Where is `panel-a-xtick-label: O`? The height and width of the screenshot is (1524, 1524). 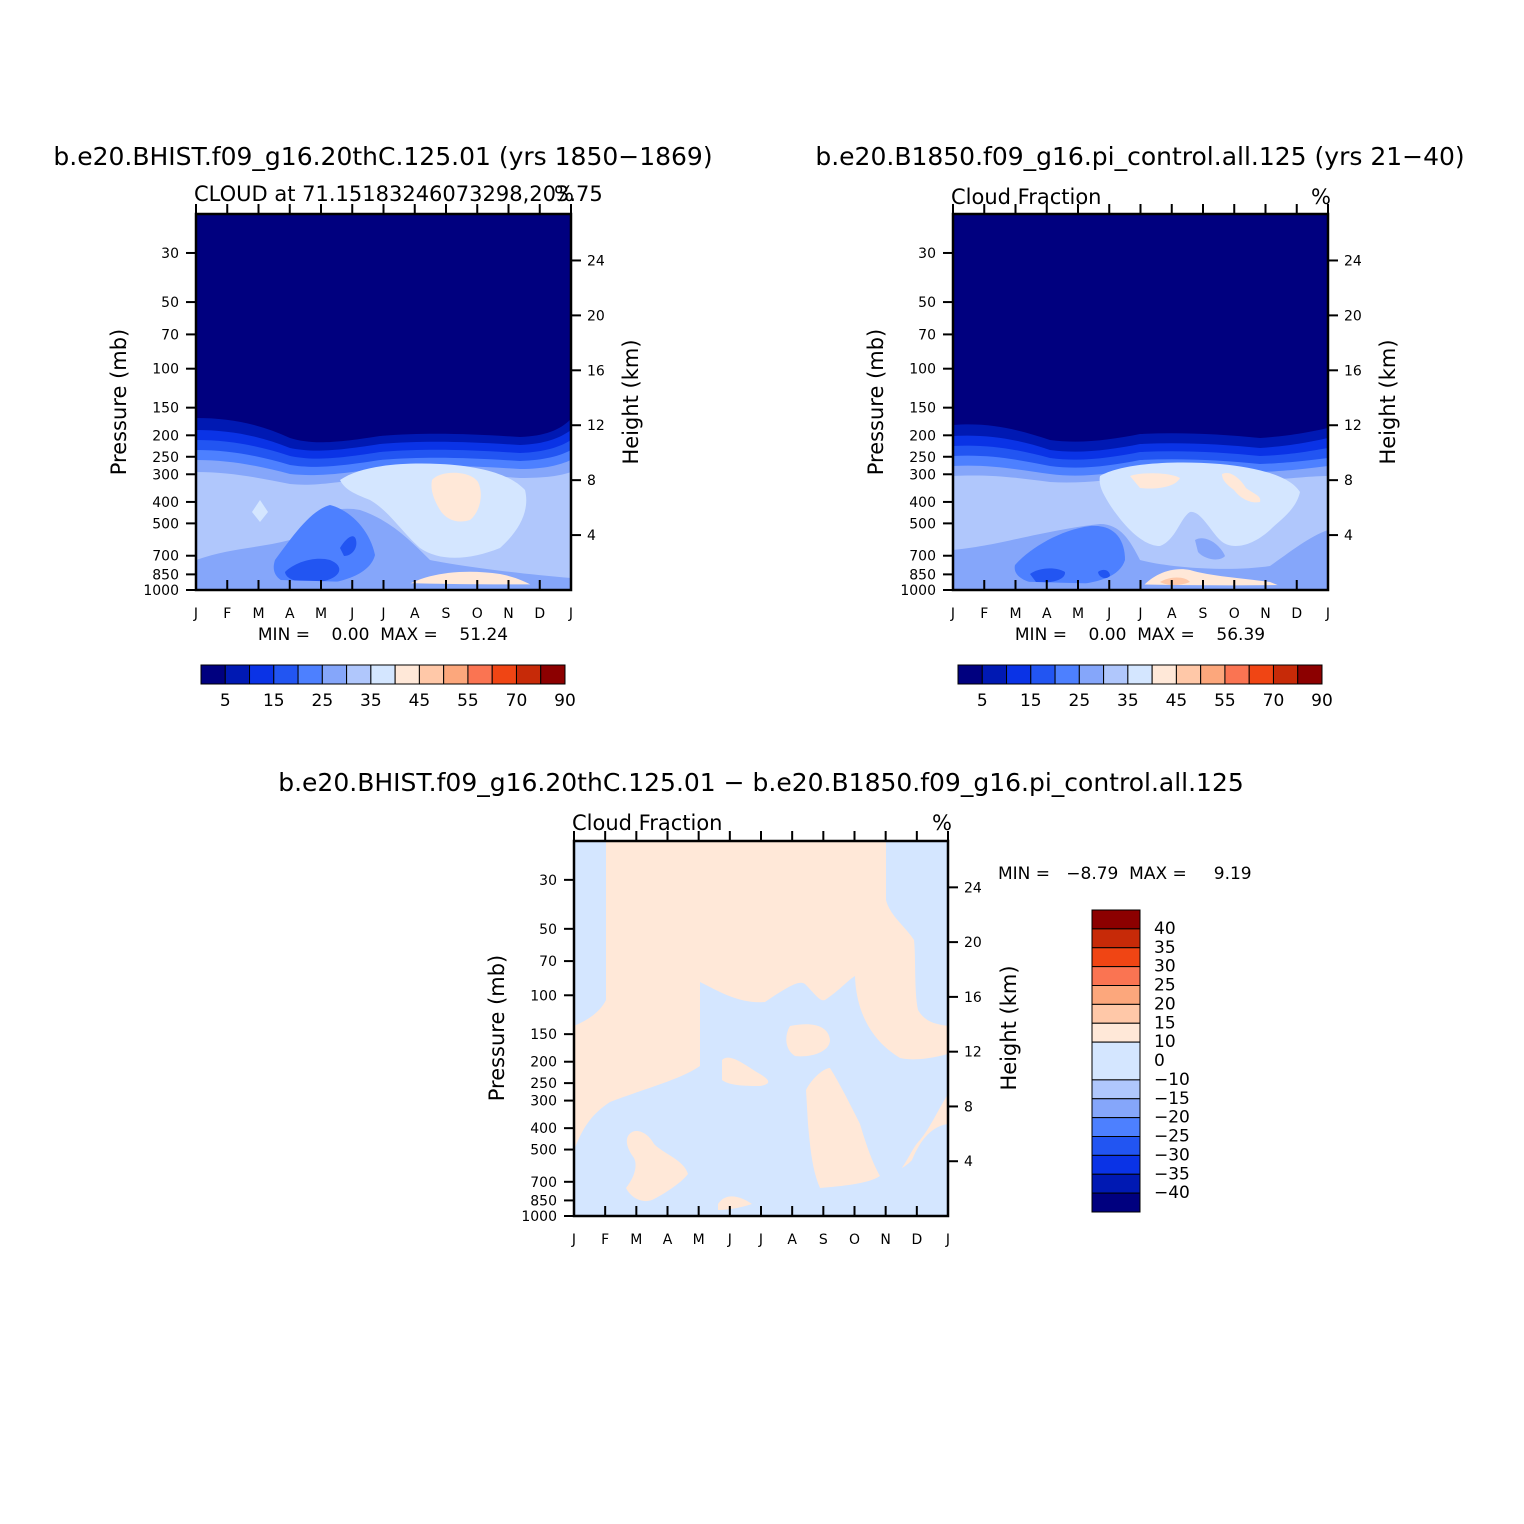 panel-a-xtick-label: O is located at coordinates (477, 614).